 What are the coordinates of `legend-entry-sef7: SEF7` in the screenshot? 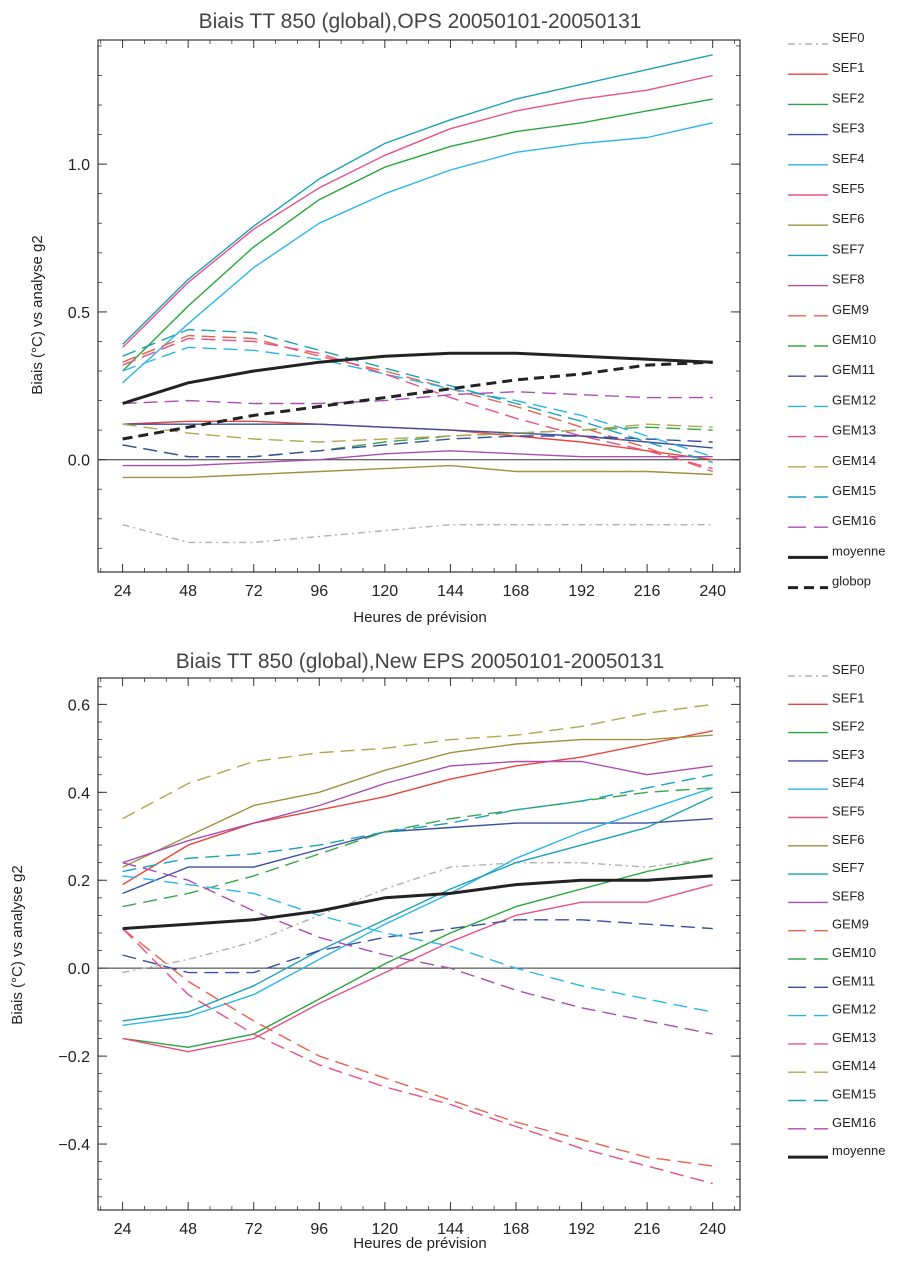 It's located at (826, 248).